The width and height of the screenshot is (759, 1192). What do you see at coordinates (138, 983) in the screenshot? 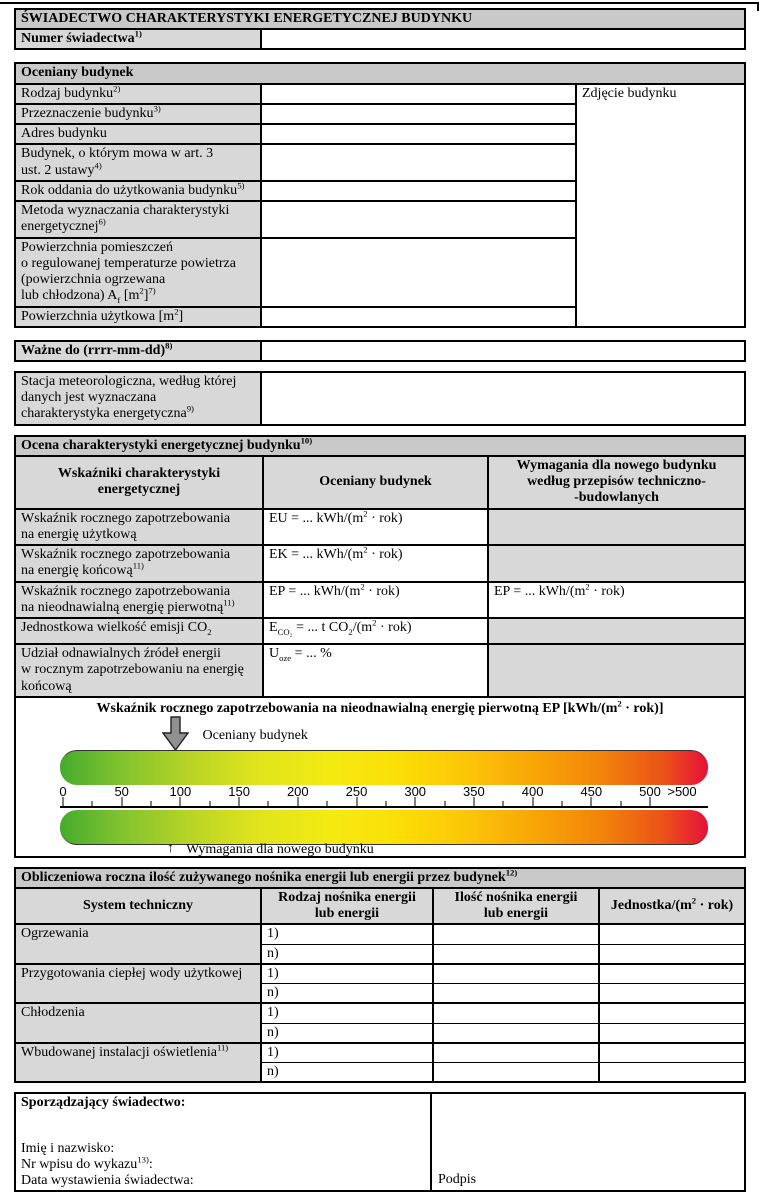
I see `system-dhw-label: Przygotowania ciepłej wody użytkowej` at bounding box center [138, 983].